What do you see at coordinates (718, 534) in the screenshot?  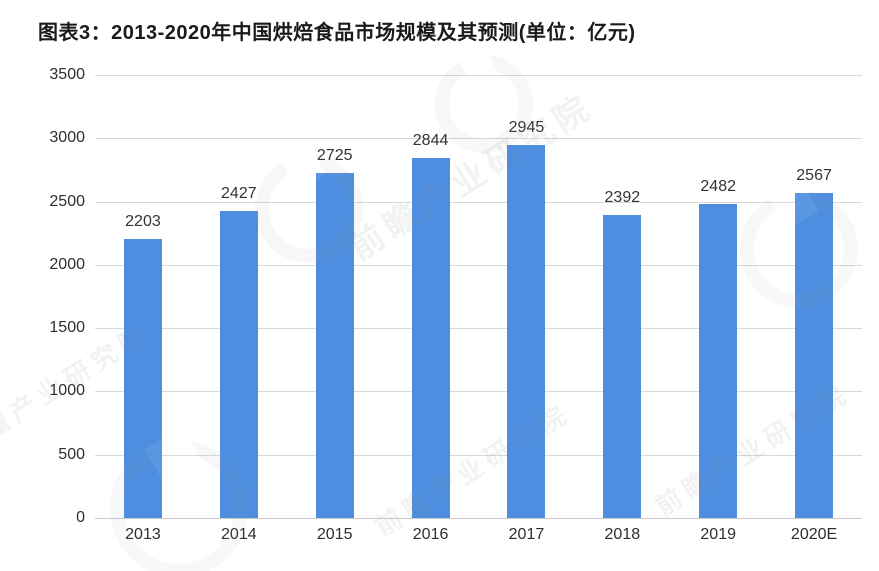 I see `x-axis-tick-label: 2019` at bounding box center [718, 534].